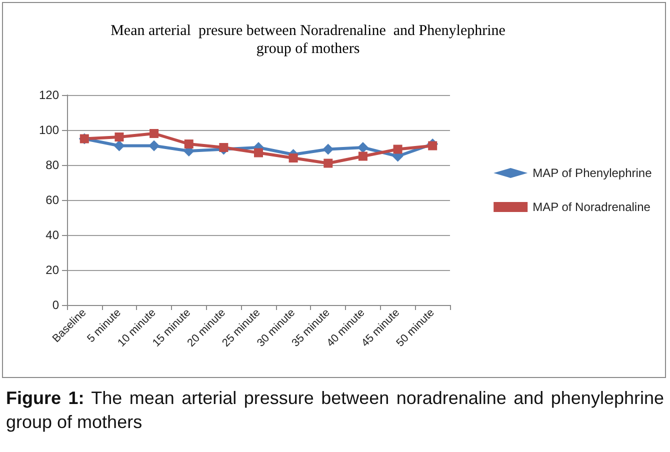 This screenshot has height=452, width=670. I want to click on y-tick-label: 20, so click(53, 270).